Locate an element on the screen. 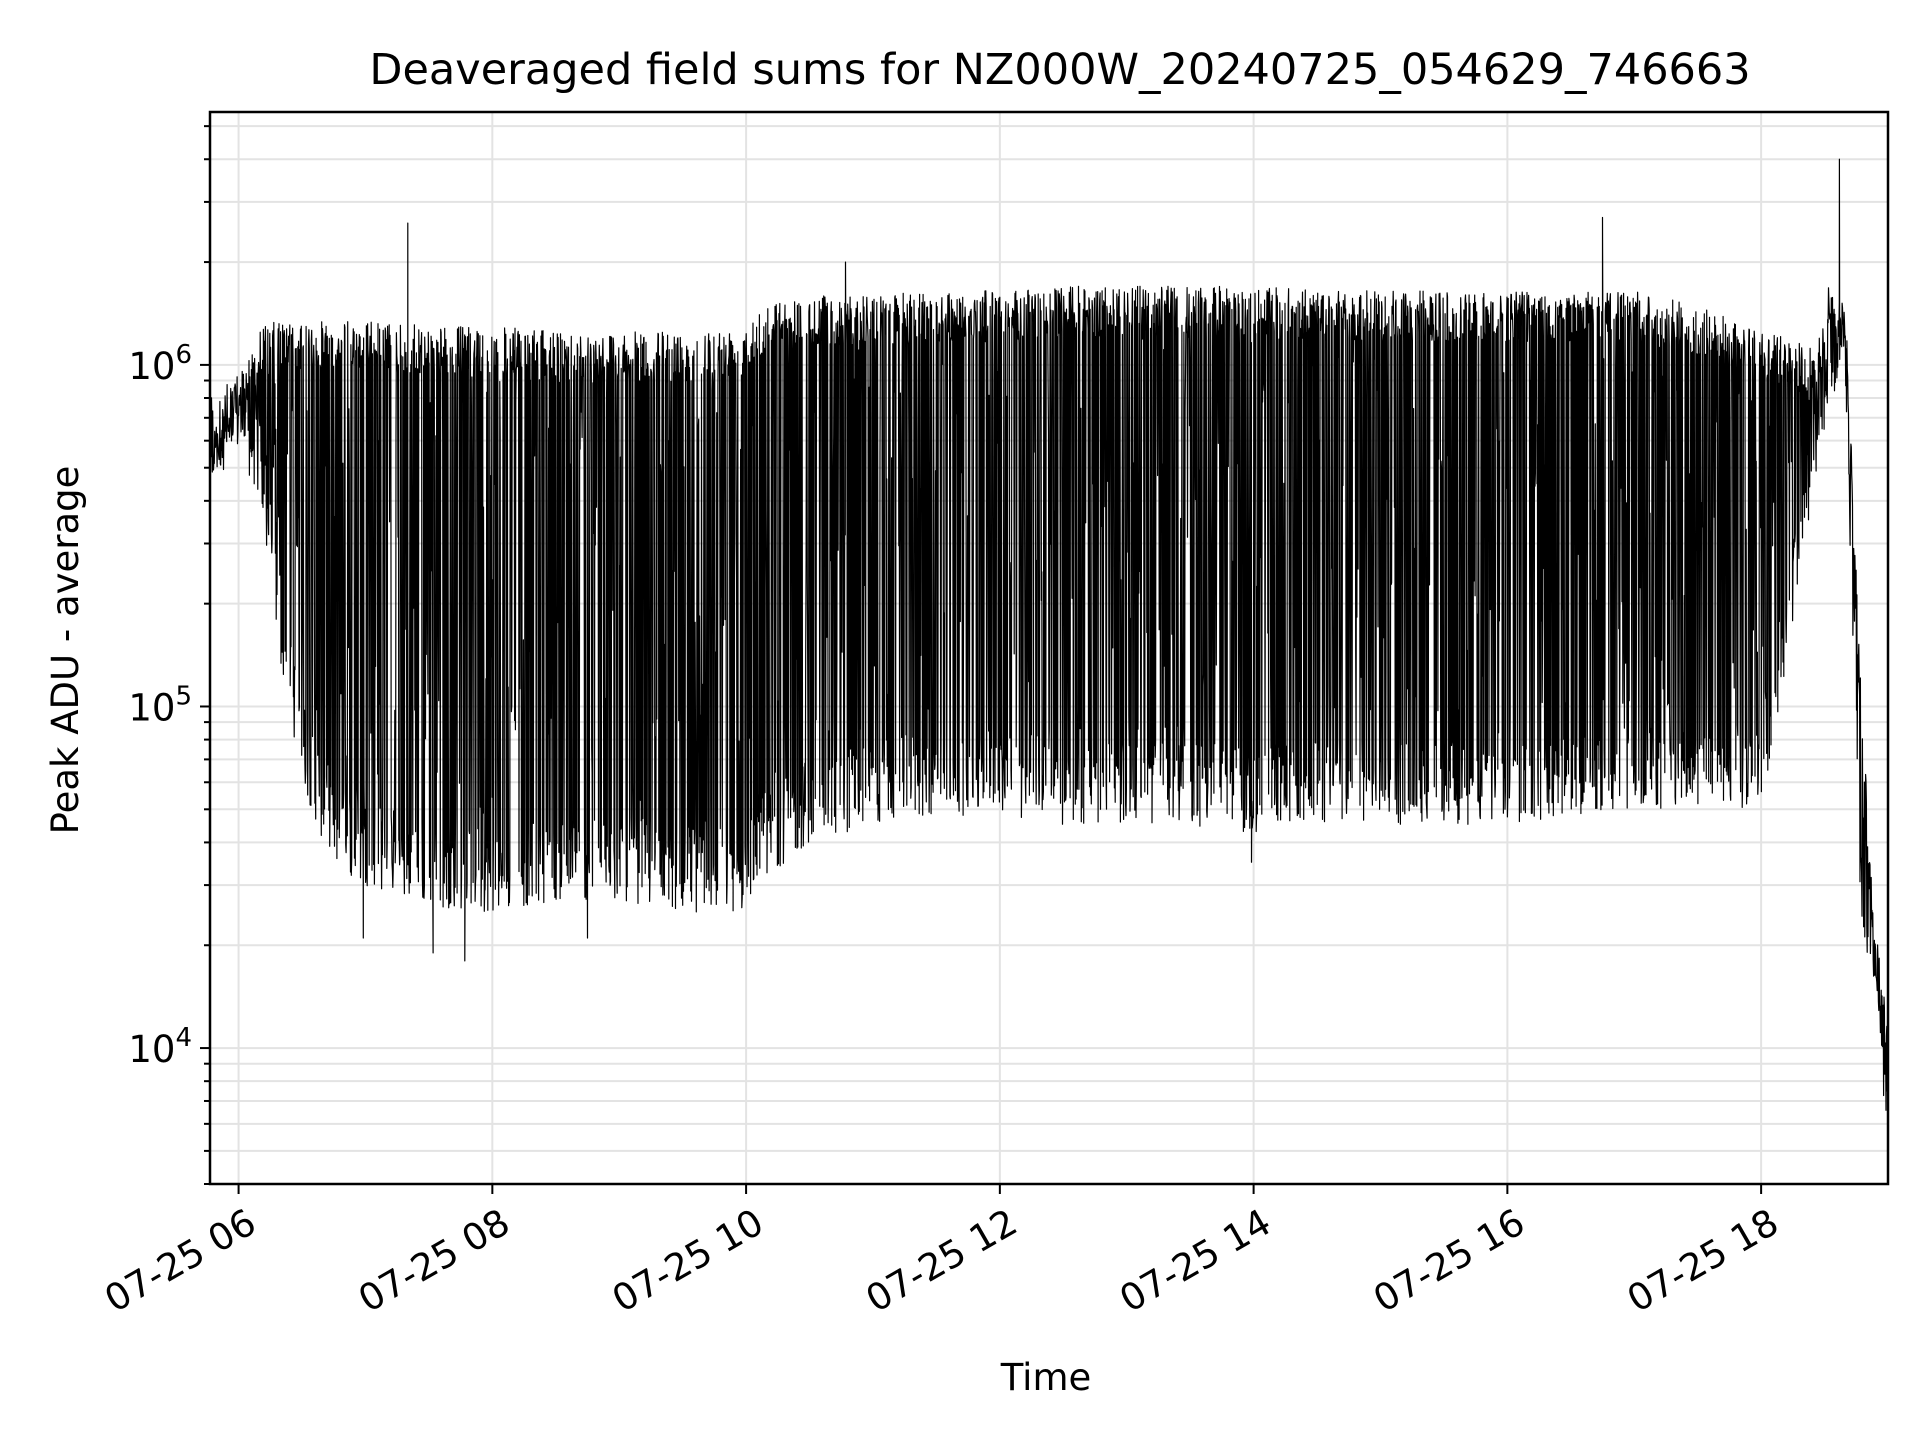 The height and width of the screenshot is (1445, 1920). y-axis-label: Peak ADU - average is located at coordinates (65, 650).